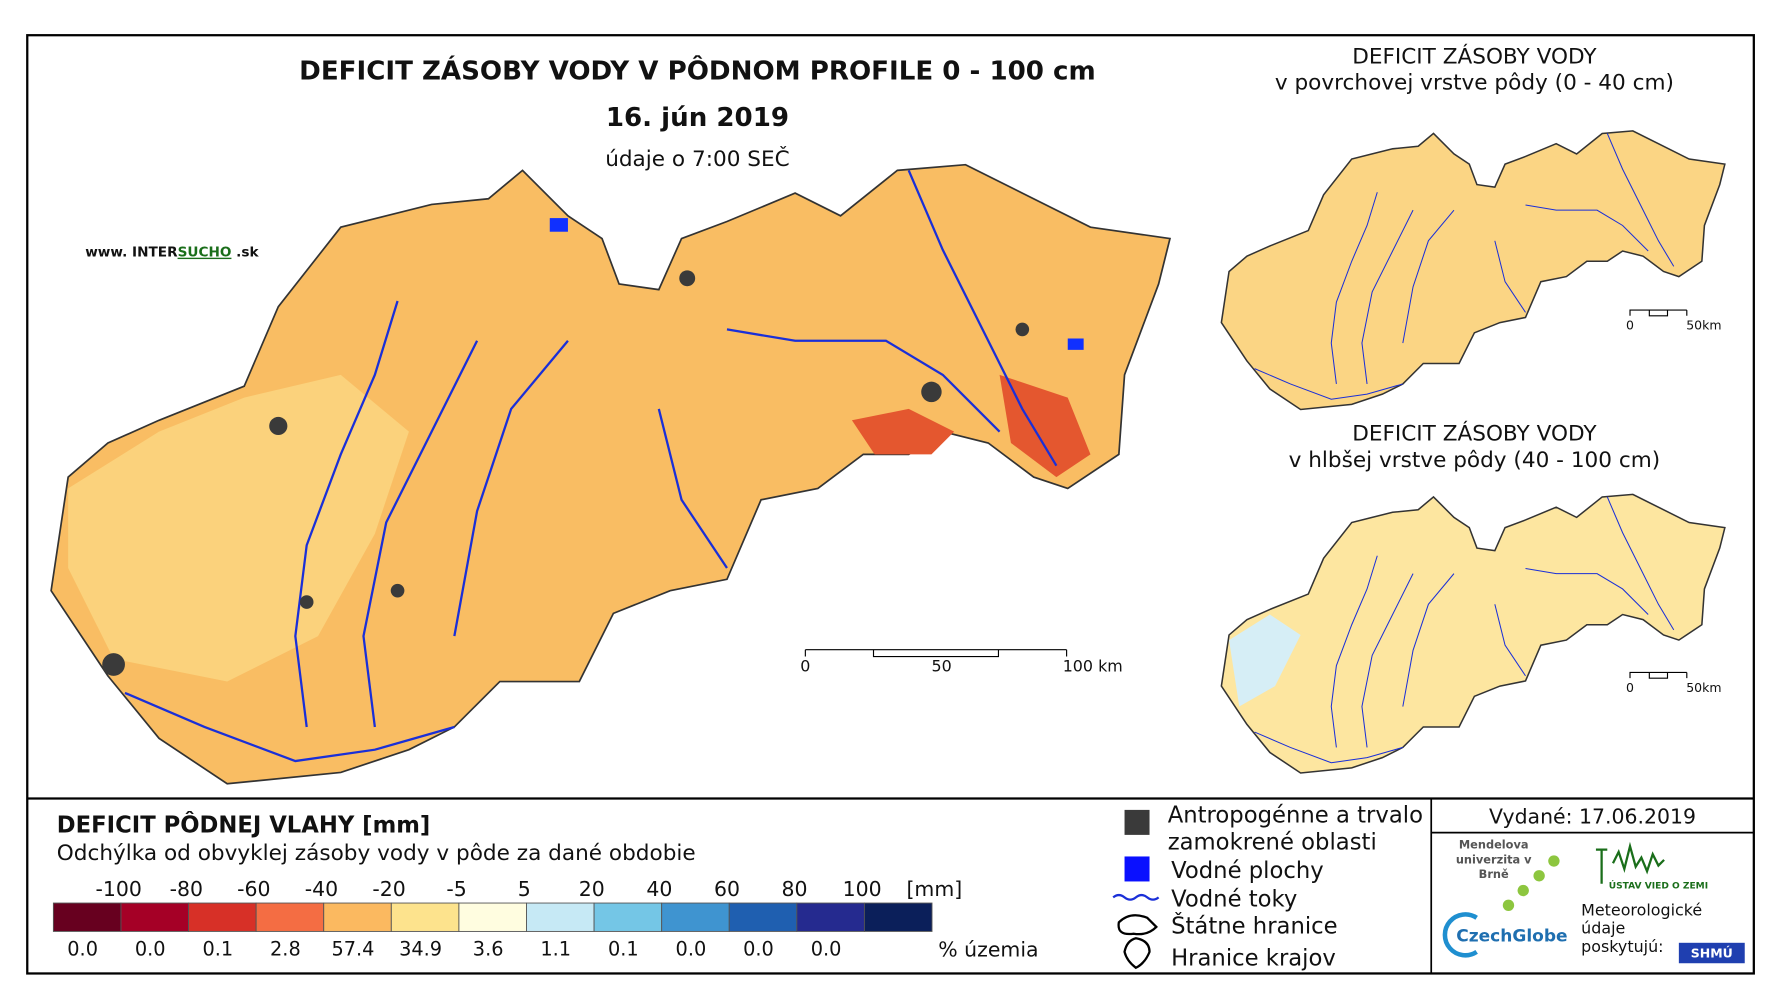 The image size is (1772, 1003). Describe the element at coordinates (524, 889) in the screenshot. I see `legend-bound: 5` at that location.